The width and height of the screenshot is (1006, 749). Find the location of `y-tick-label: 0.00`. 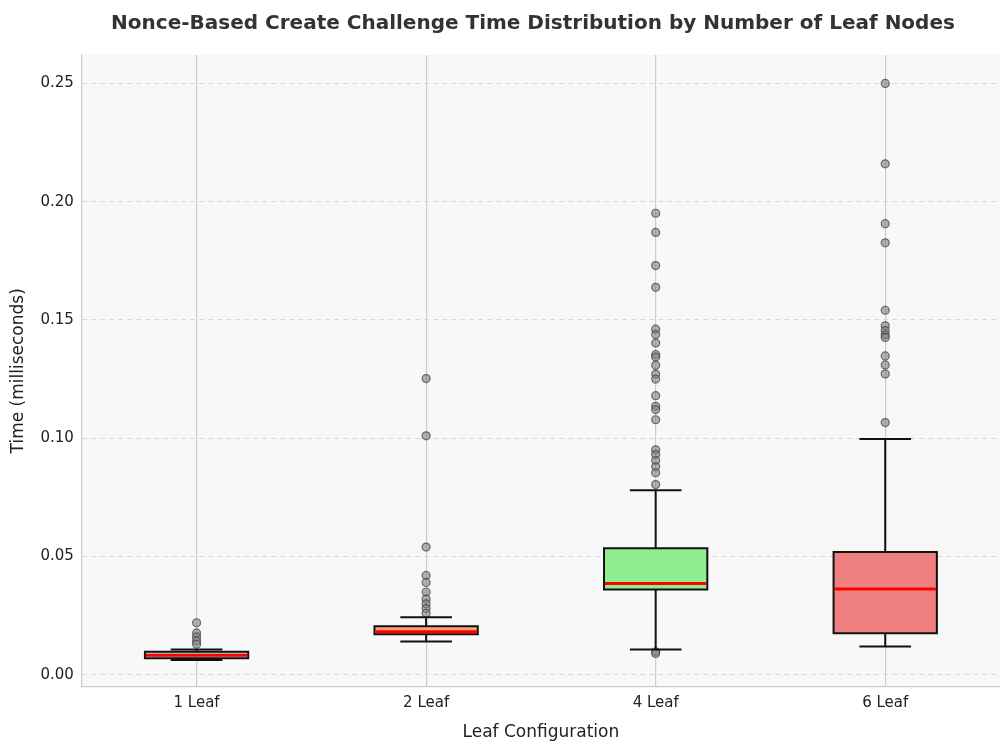

y-tick-label: 0.00 is located at coordinates (57, 673).